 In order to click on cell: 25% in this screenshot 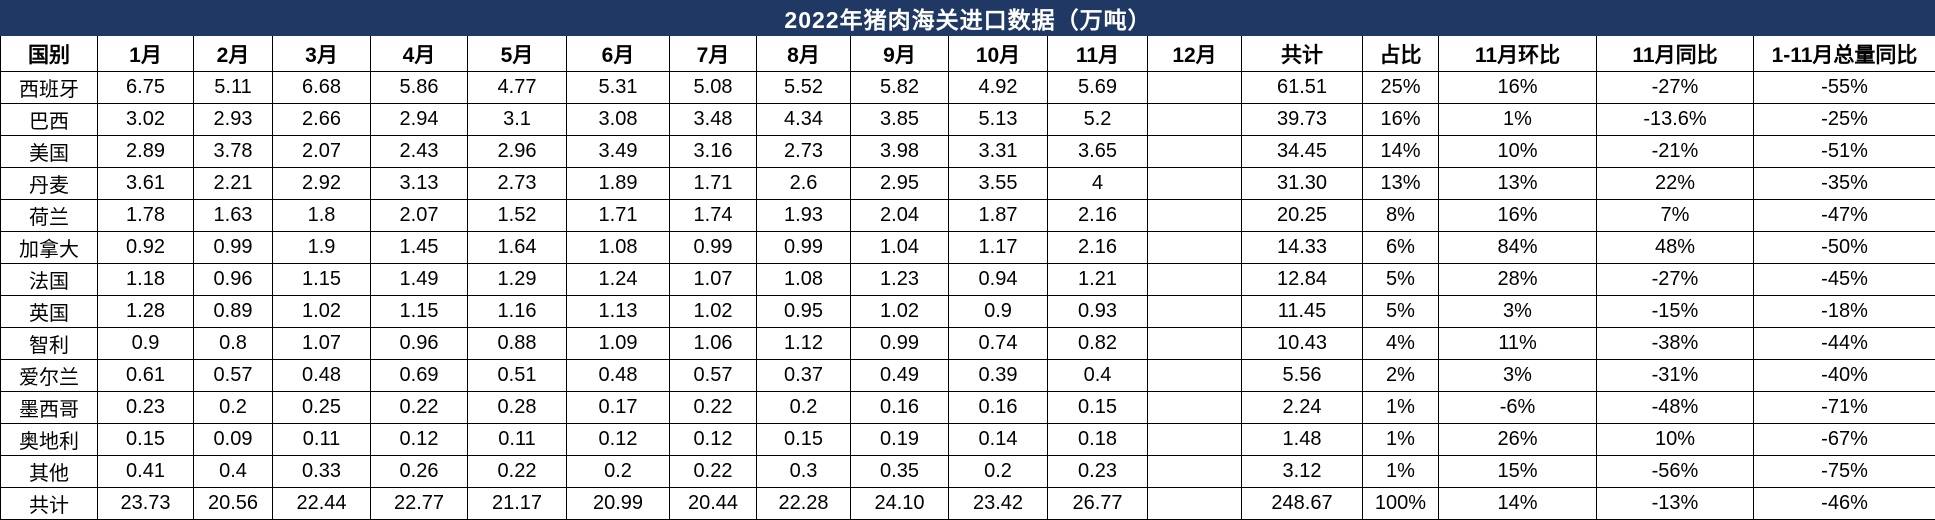, I will do `click(1401, 88)`.